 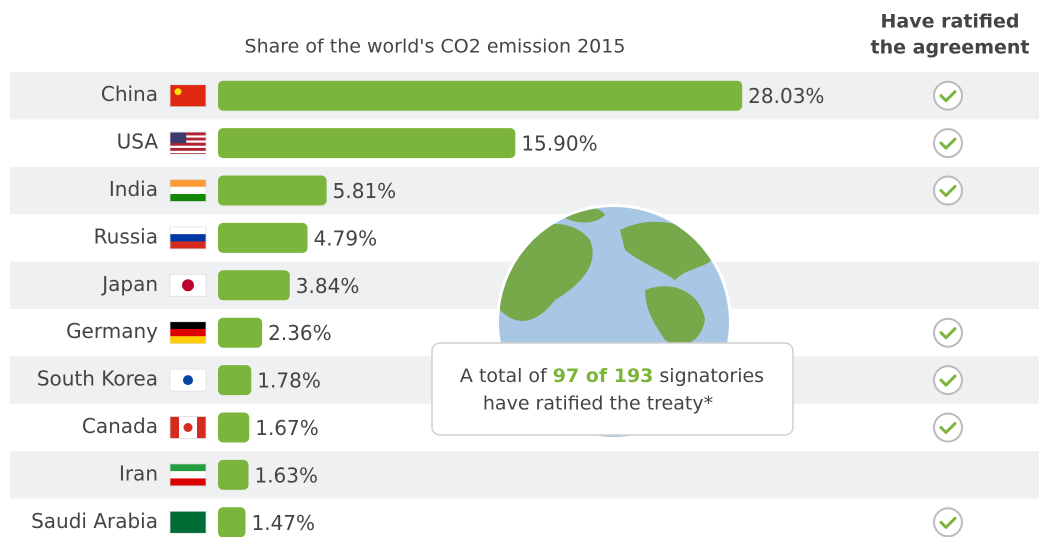 I want to click on annotation-line: A total of 97 of 193 signatories, so click(x=612, y=376).